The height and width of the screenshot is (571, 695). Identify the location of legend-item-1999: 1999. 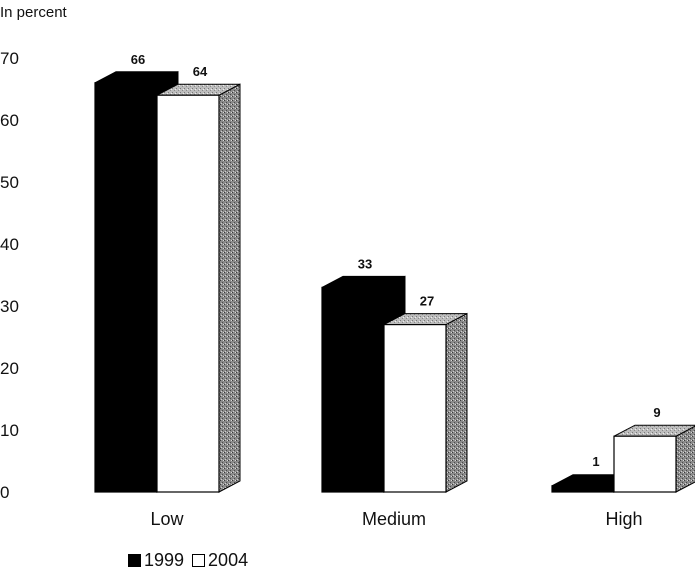
(156, 560).